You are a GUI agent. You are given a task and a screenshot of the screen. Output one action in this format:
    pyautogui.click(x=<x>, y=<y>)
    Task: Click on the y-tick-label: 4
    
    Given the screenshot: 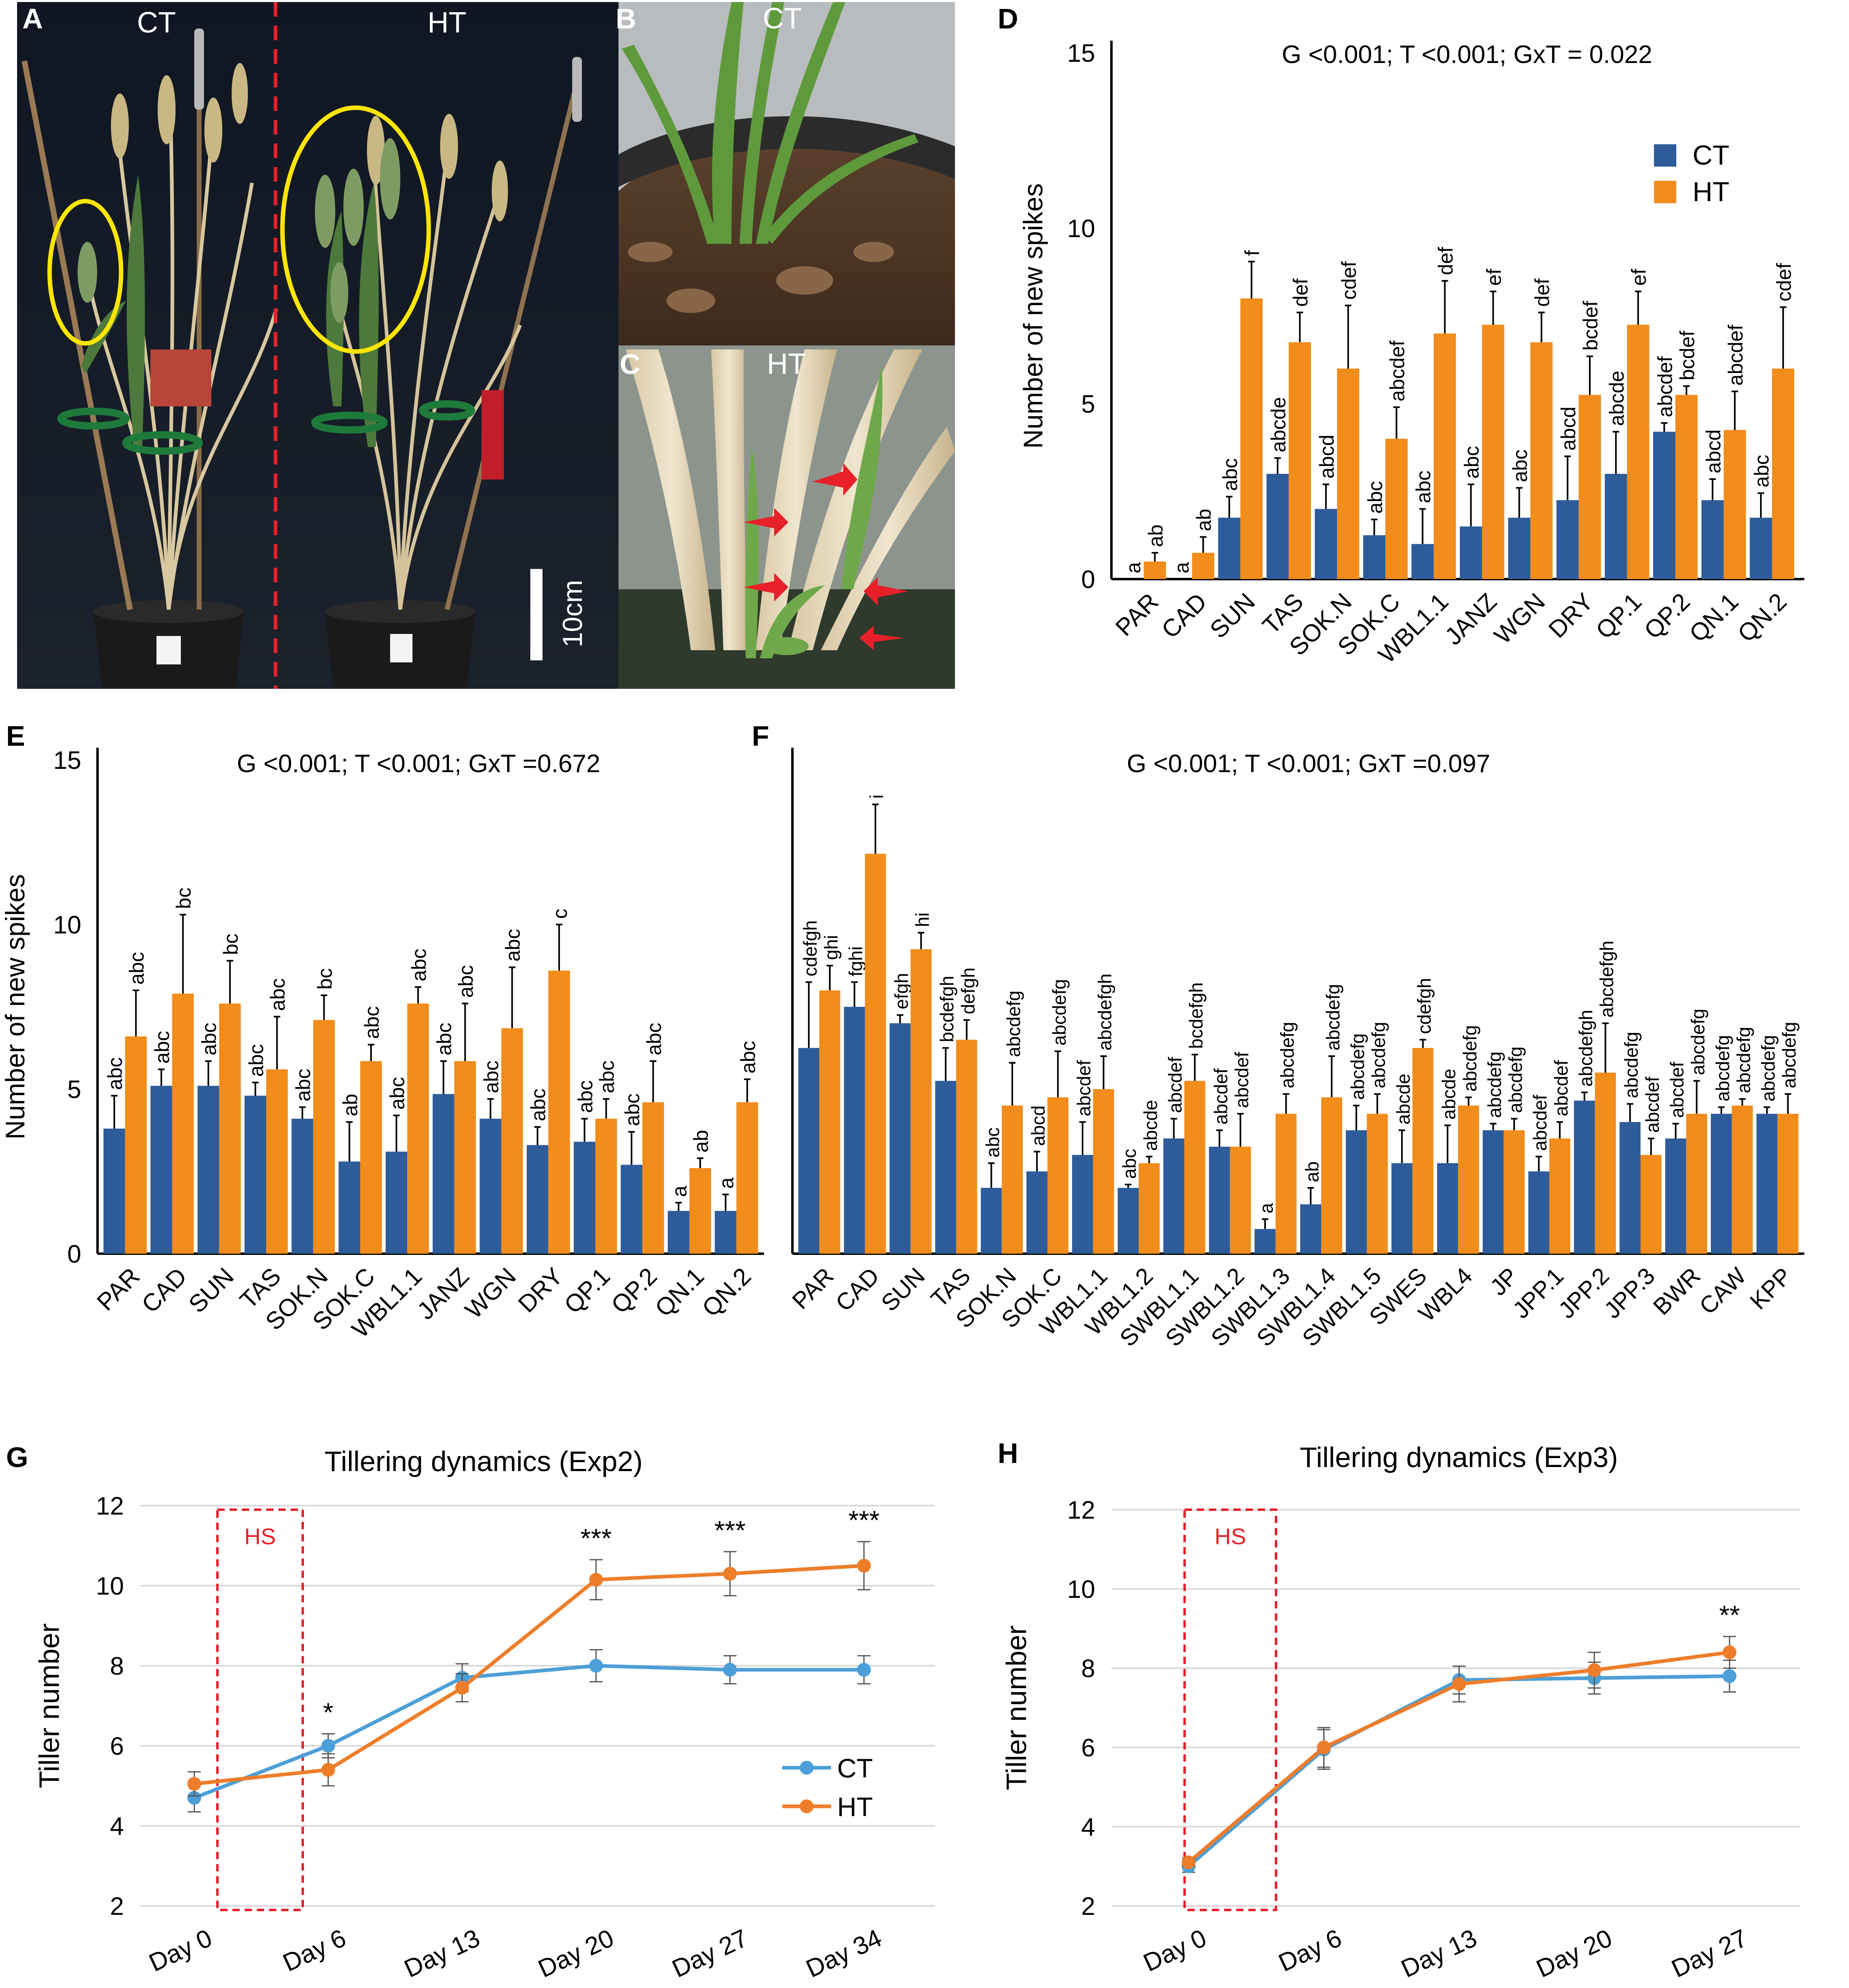 What is the action you would take?
    pyautogui.click(x=1088, y=1827)
    